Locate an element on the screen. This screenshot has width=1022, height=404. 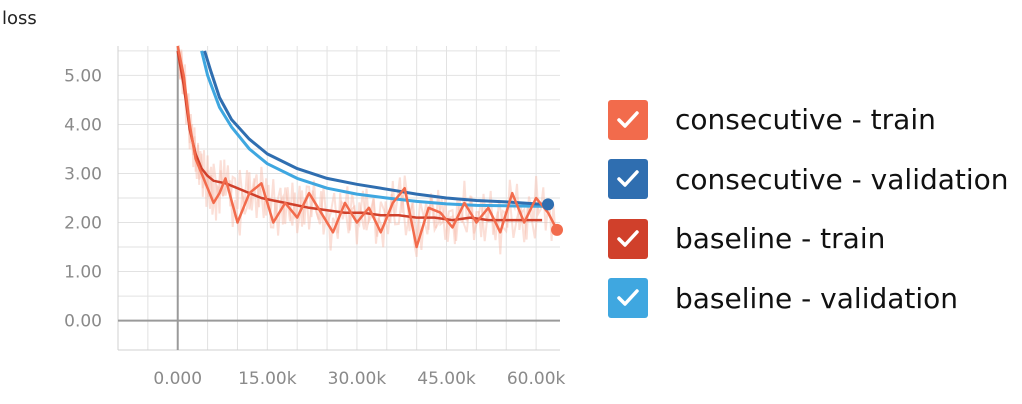
legend-item-baseline-validation: baseline - validation is located at coordinates (808, 299).